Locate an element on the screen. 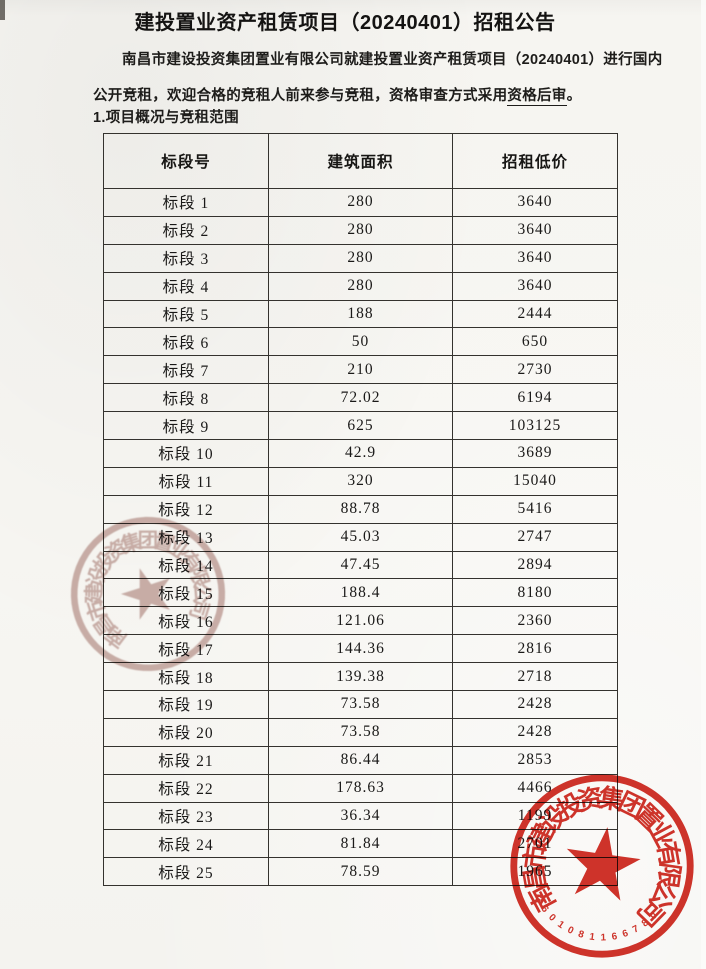  svg-text: 限 is located at coordinates (667, 876).